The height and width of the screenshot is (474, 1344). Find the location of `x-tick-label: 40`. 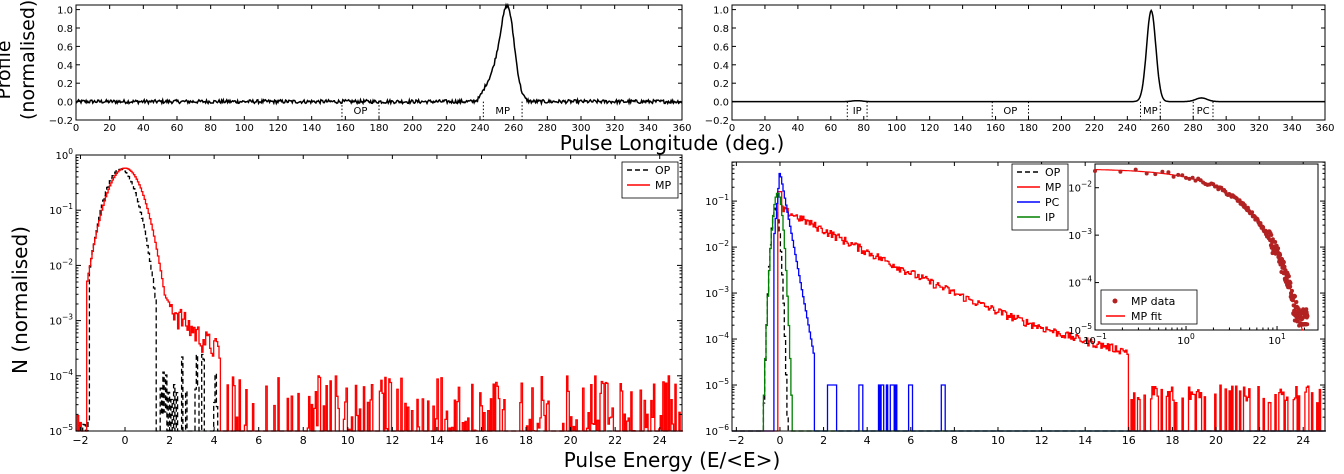

x-tick-label: 40 is located at coordinates (143, 128).